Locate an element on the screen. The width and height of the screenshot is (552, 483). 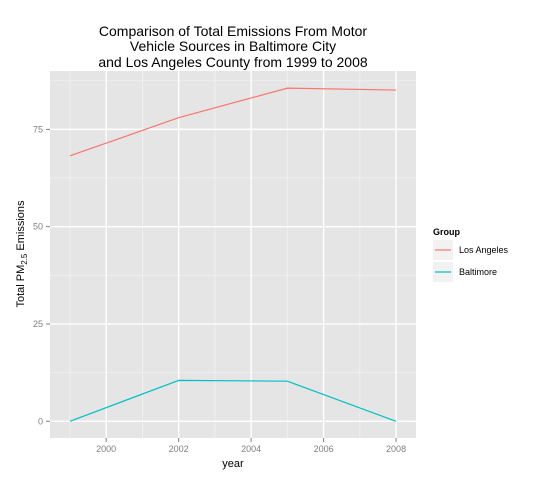
chart-title-line-2: Vehicle Sources in Baltimore City is located at coordinates (233, 46).